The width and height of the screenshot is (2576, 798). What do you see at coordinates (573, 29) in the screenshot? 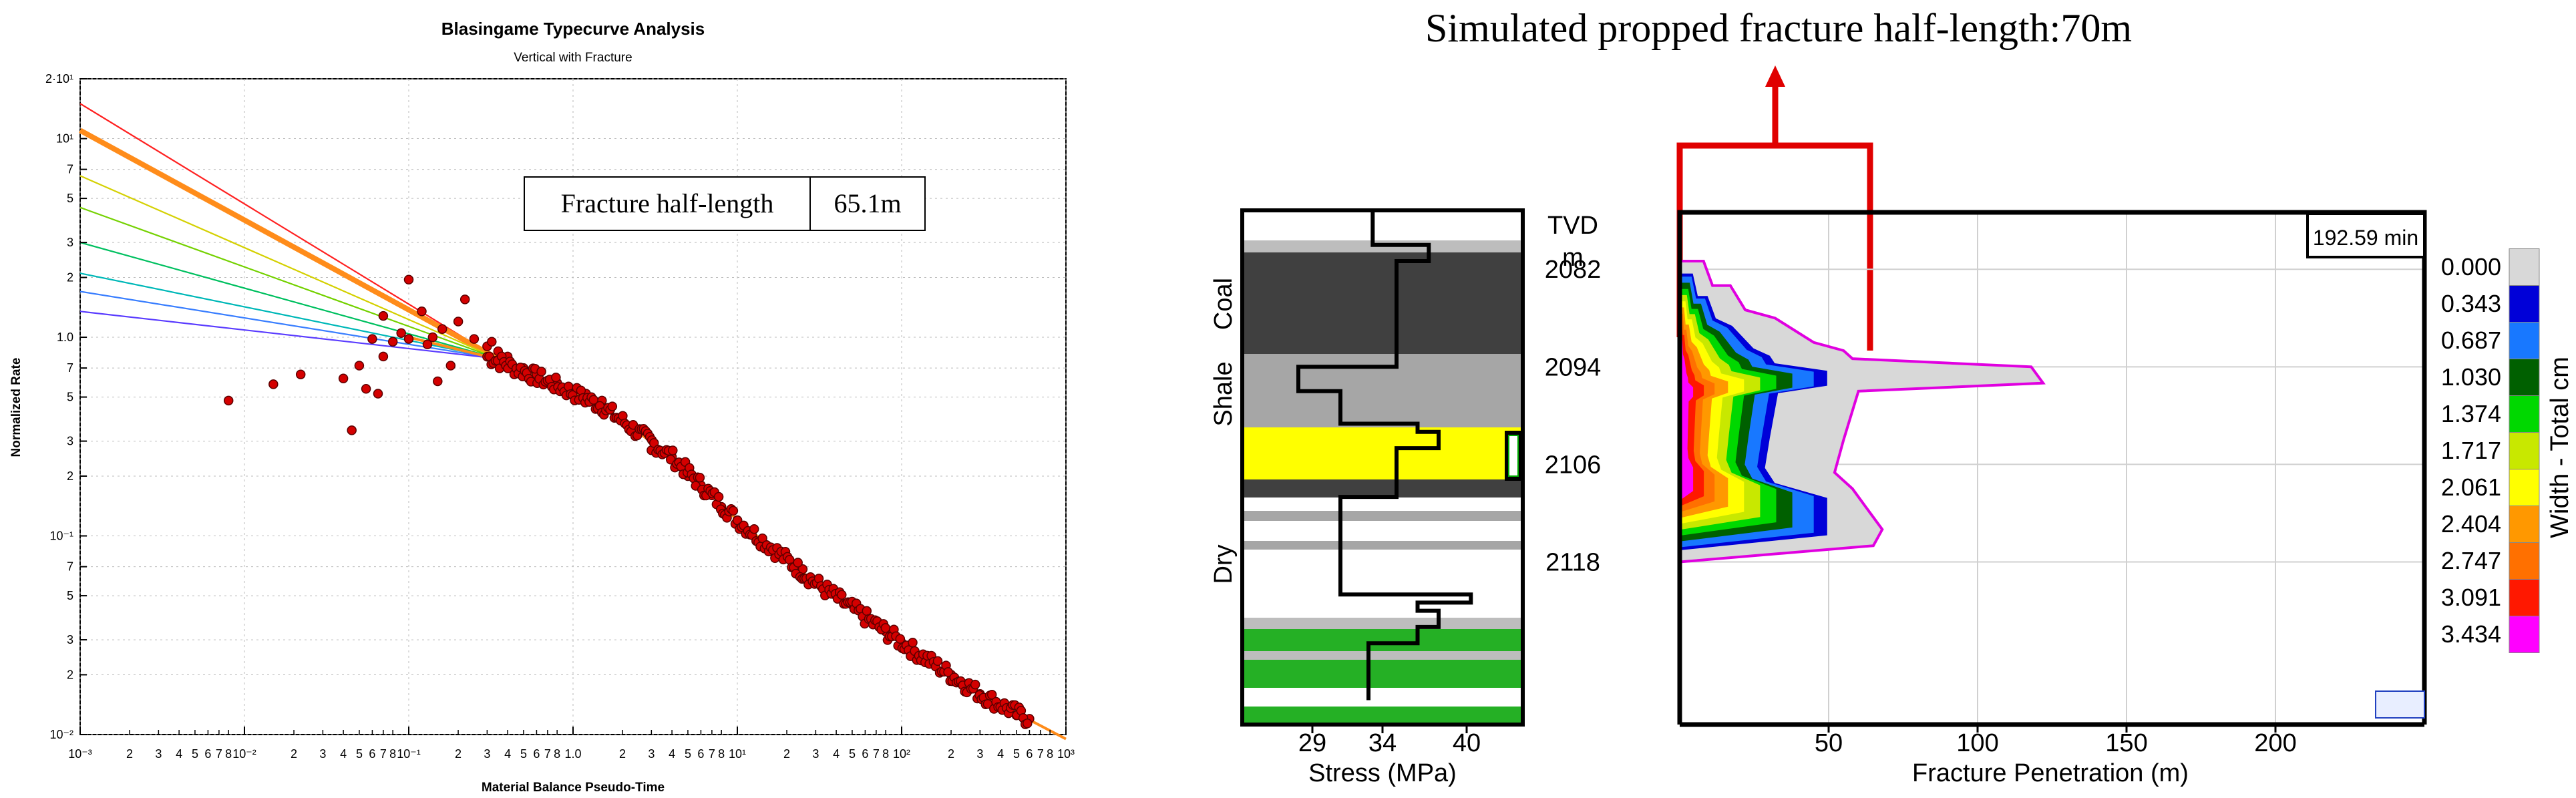
I see `chart-title: Blasingame Typecurve Analysis` at bounding box center [573, 29].